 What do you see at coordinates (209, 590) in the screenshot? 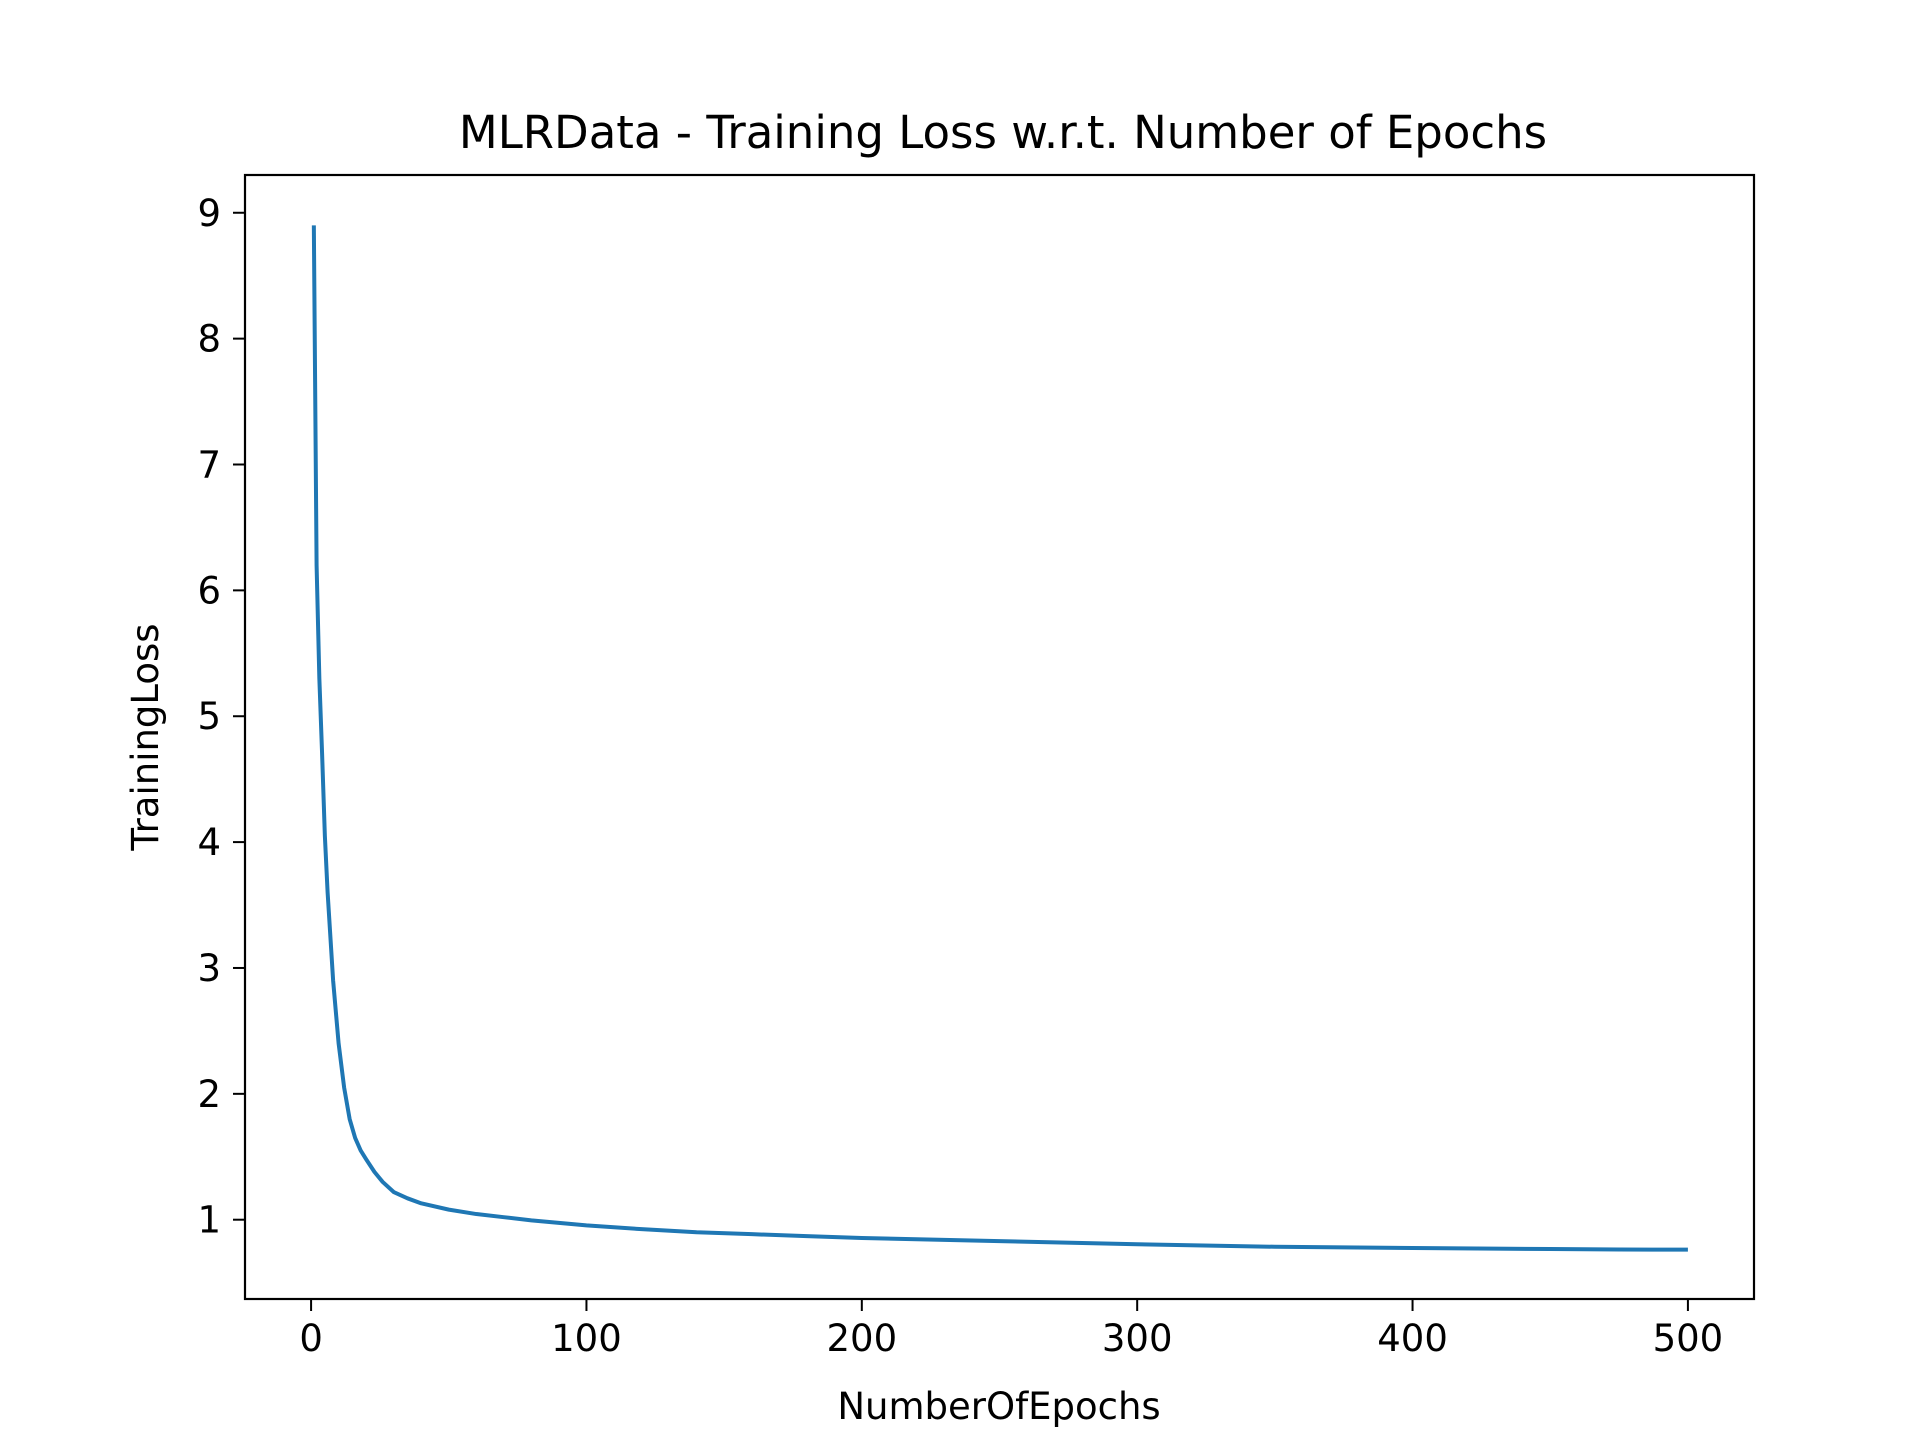
I see `y-tick-label: 6` at bounding box center [209, 590].